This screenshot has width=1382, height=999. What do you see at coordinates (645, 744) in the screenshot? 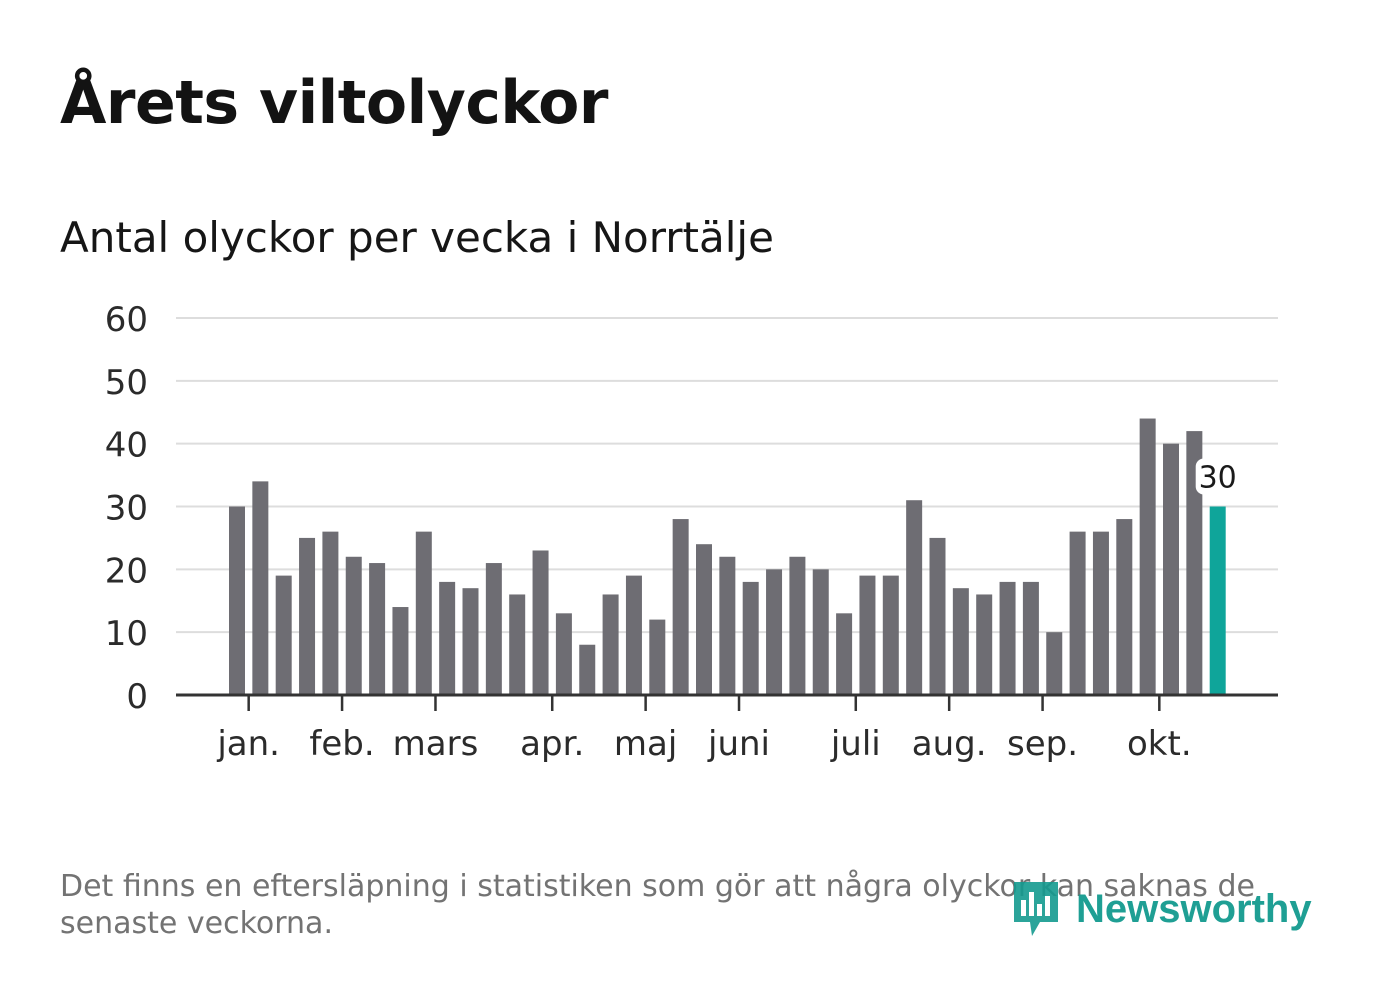
I see `x-tick-label: maj` at bounding box center [645, 744].